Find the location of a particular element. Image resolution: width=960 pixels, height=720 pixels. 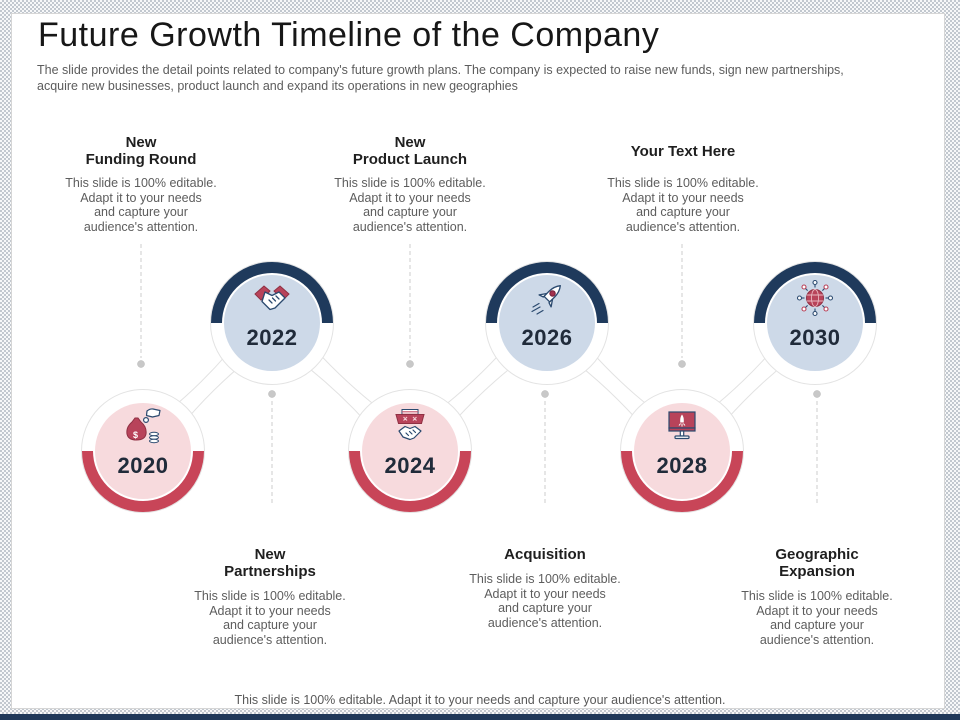

timeline-node-2020: $ 2020 is located at coordinates (143, 451).